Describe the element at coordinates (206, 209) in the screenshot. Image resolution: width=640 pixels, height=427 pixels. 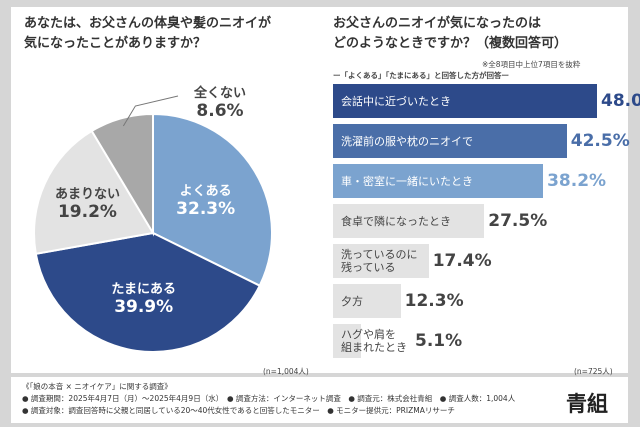
I see `pie-slice-value: 32.3%` at that location.